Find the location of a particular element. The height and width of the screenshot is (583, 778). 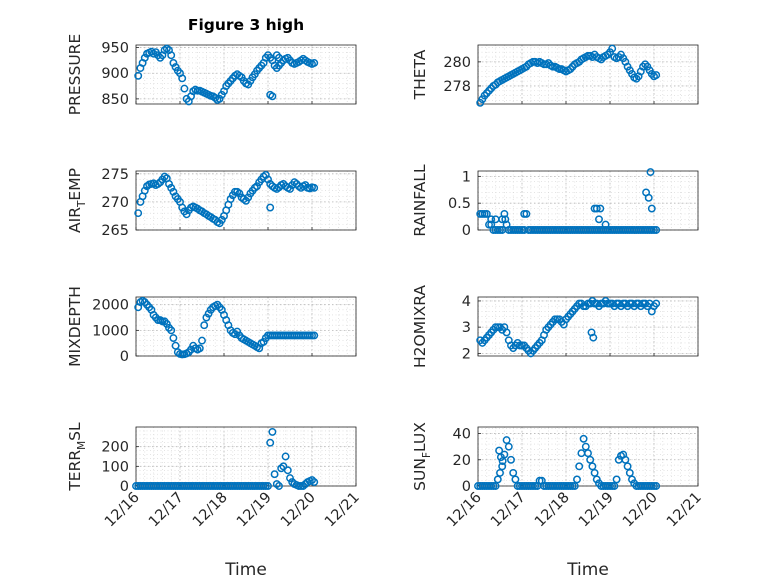

x-tick-label: 12/19 is located at coordinates (254, 510).